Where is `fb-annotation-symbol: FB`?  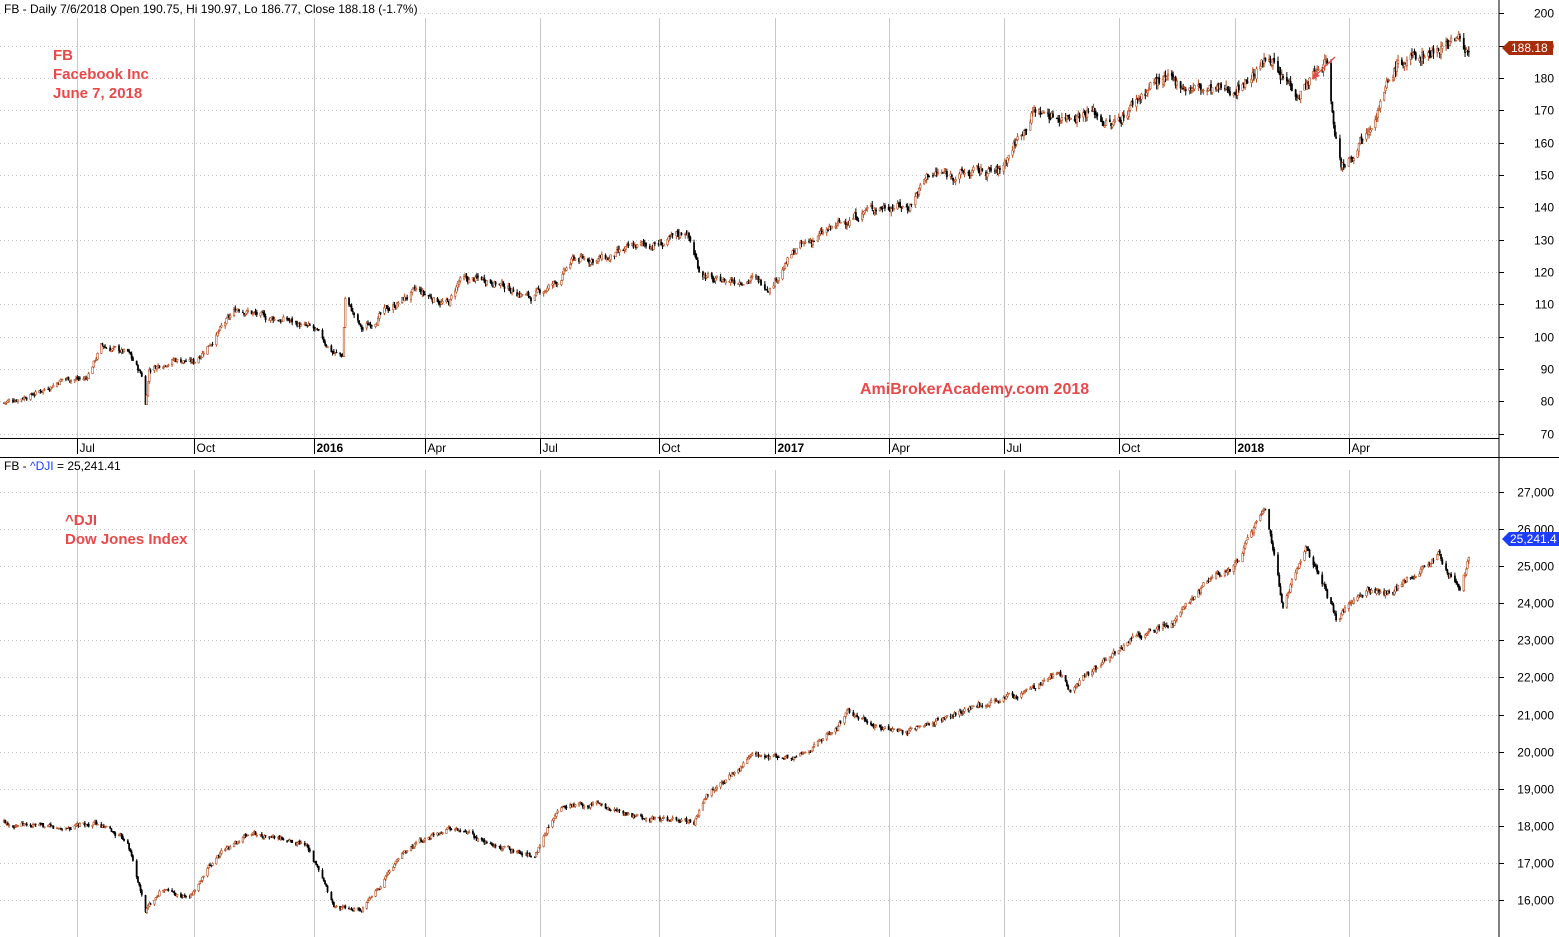
fb-annotation-symbol: FB is located at coordinates (63, 55).